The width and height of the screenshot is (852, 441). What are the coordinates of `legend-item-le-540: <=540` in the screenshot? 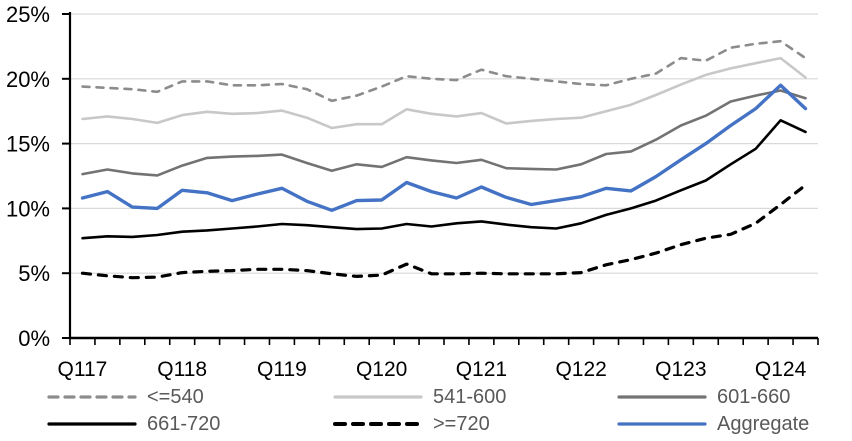 It's located at (125, 397).